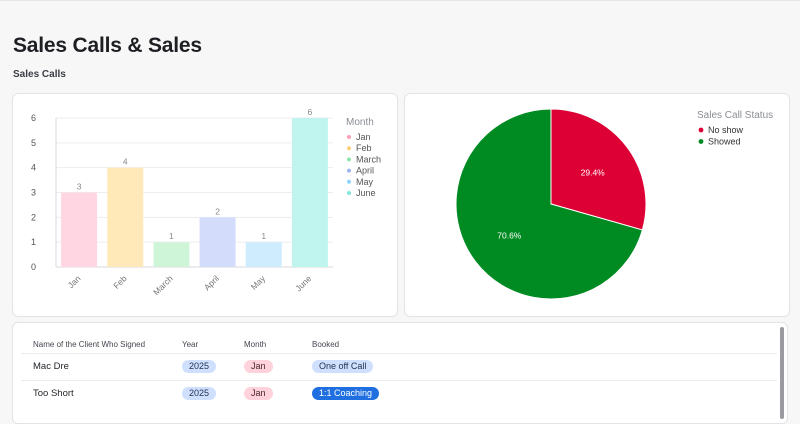 Image resolution: width=800 pixels, height=424 pixels. Describe the element at coordinates (399, 367) in the screenshot. I see `table-row: Mac Dre 2025 Jan One off Call` at that location.